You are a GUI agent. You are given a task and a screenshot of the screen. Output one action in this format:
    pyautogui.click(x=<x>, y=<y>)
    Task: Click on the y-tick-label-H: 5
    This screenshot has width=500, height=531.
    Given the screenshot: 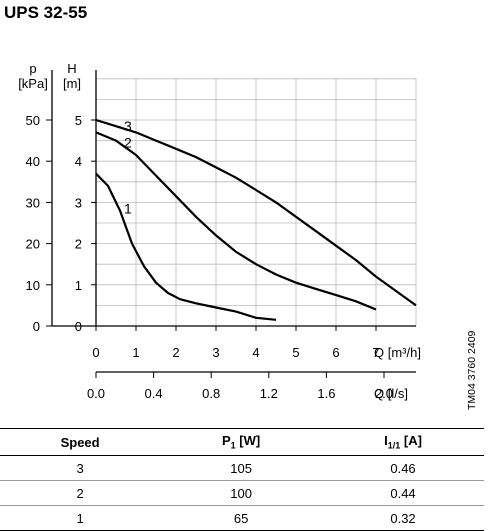 What is the action you would take?
    pyautogui.click(x=78, y=120)
    